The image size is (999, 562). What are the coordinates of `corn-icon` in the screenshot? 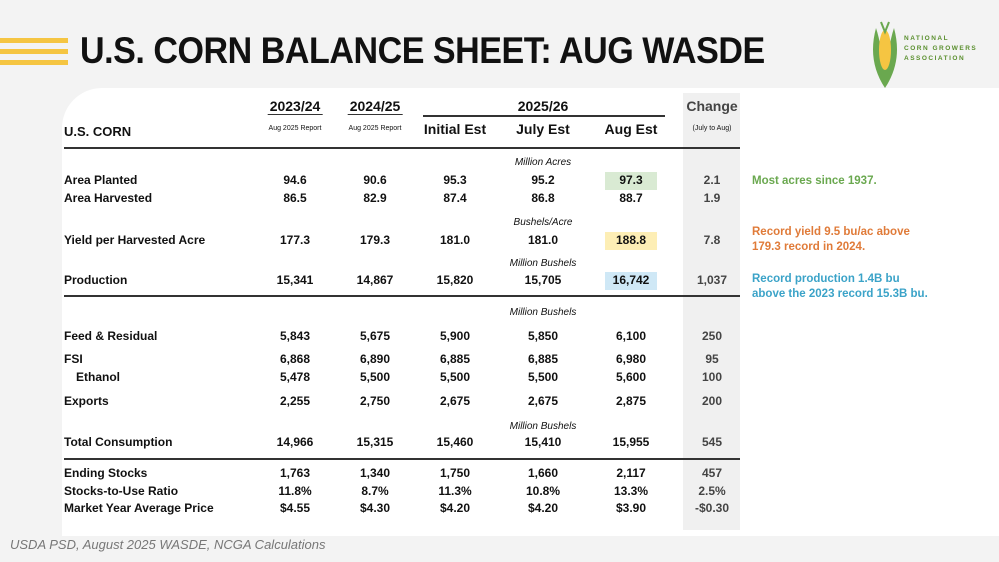 It's located at (885, 54).